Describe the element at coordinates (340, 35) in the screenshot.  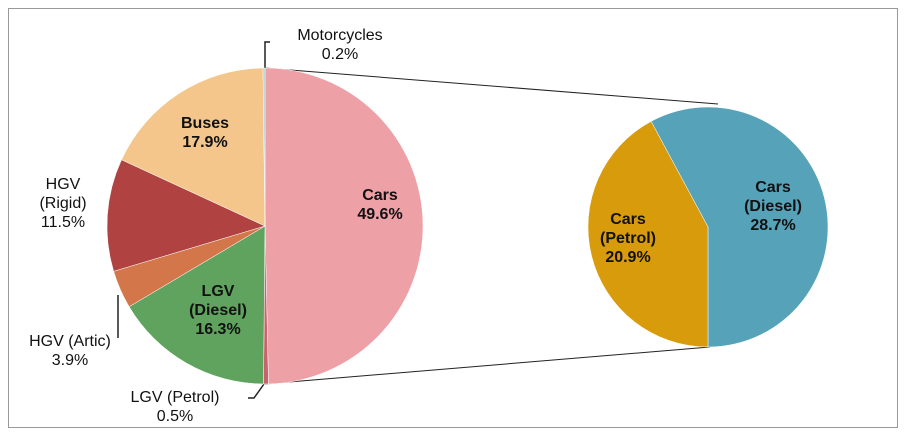
I see `category-label: Motorcycles` at that location.